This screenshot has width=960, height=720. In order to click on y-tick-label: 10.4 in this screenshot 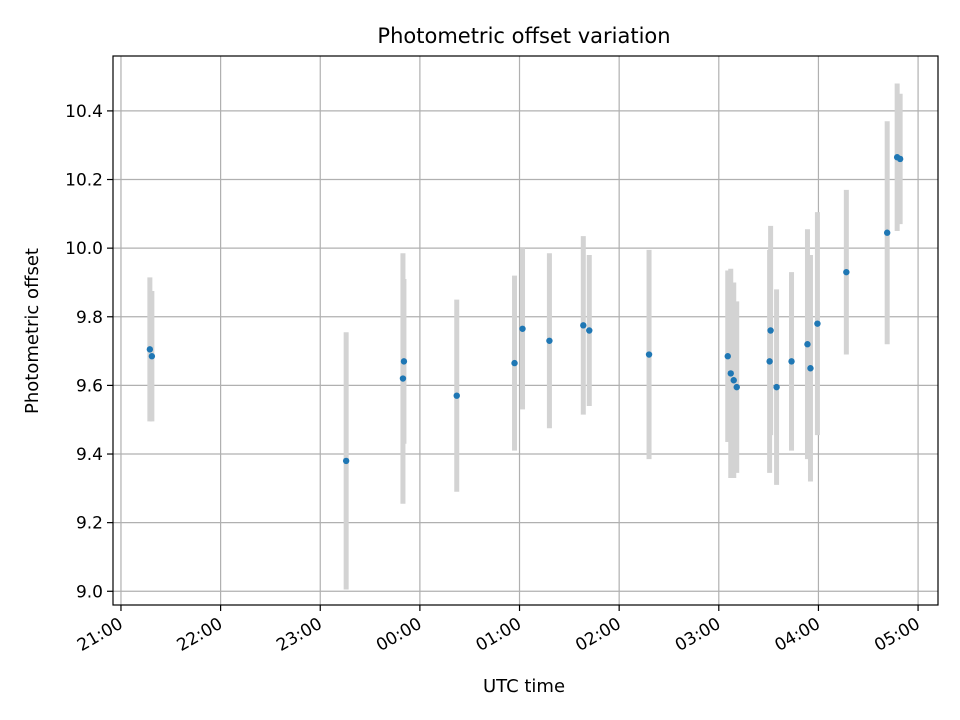, I will do `click(84, 112)`.